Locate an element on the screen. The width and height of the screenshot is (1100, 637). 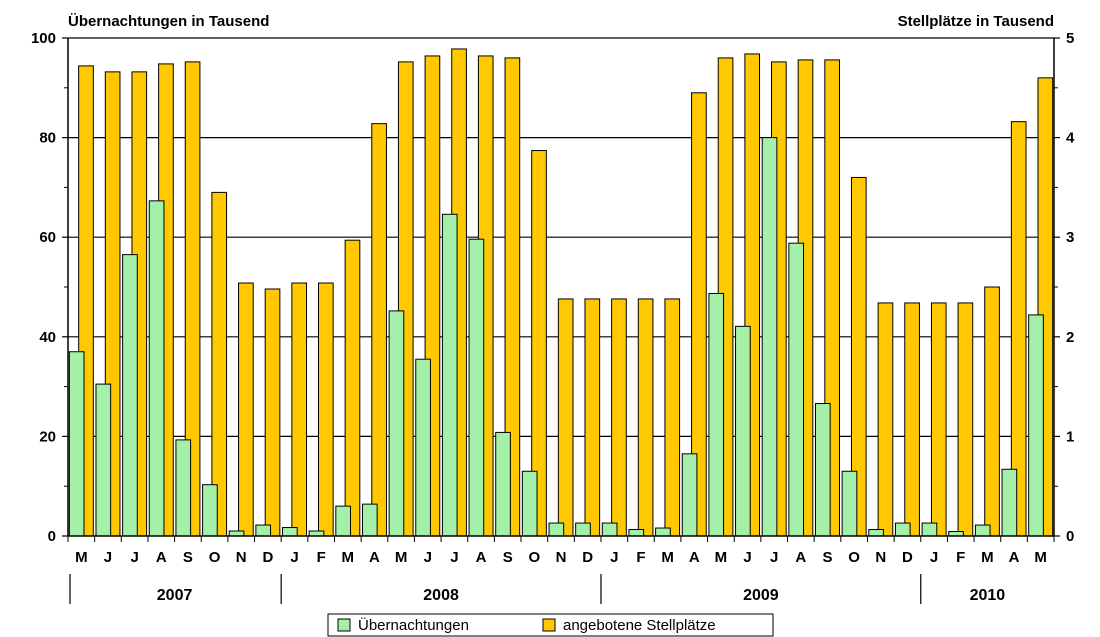
left-tick-label: 20 is located at coordinates (47, 436).